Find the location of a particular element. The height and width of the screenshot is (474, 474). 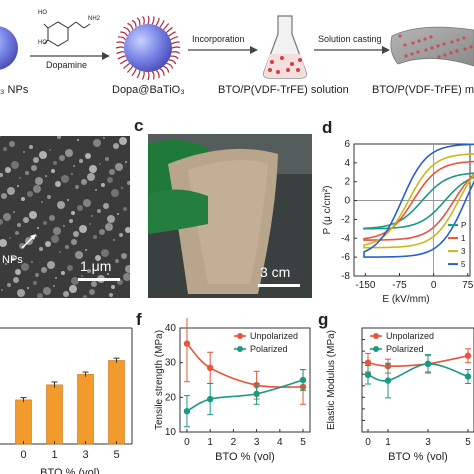

x-axis-label: E (kV/mm) is located at coordinates (405, 299).